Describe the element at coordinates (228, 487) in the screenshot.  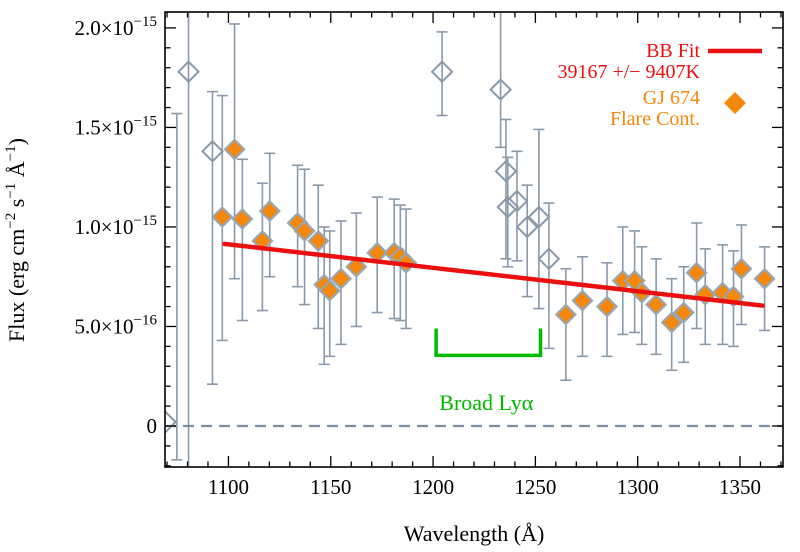
I see `x-tick-label: 1100` at that location.